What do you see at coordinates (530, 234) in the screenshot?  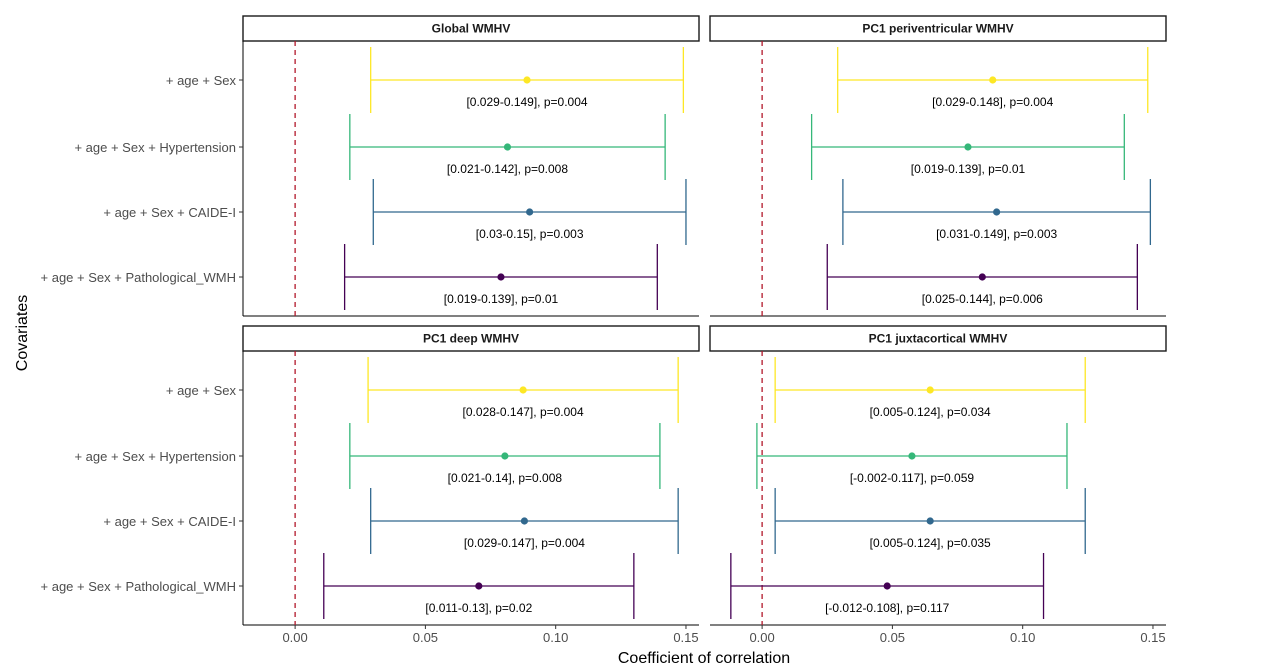 I see `ci-label: [0.03-0.15], p=0.003` at bounding box center [530, 234].